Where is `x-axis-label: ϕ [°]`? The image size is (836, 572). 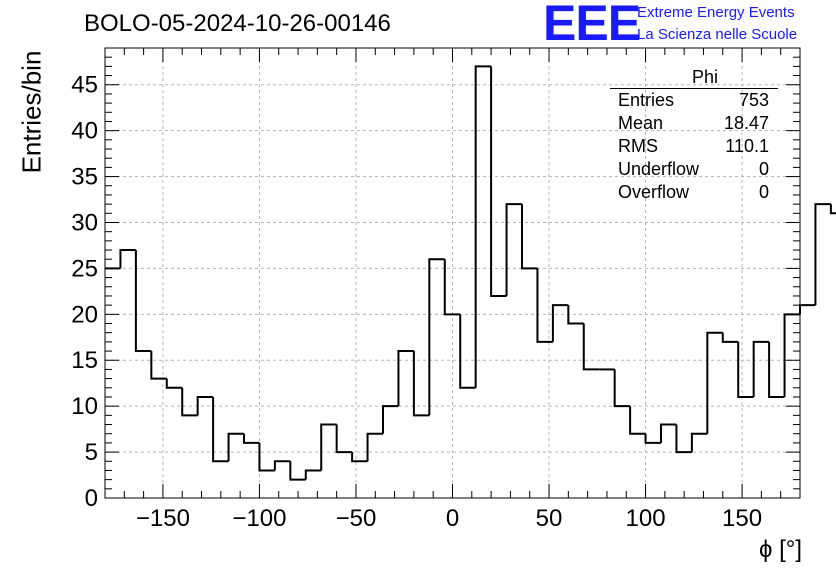 x-axis-label: ϕ [°] is located at coordinates (780, 549).